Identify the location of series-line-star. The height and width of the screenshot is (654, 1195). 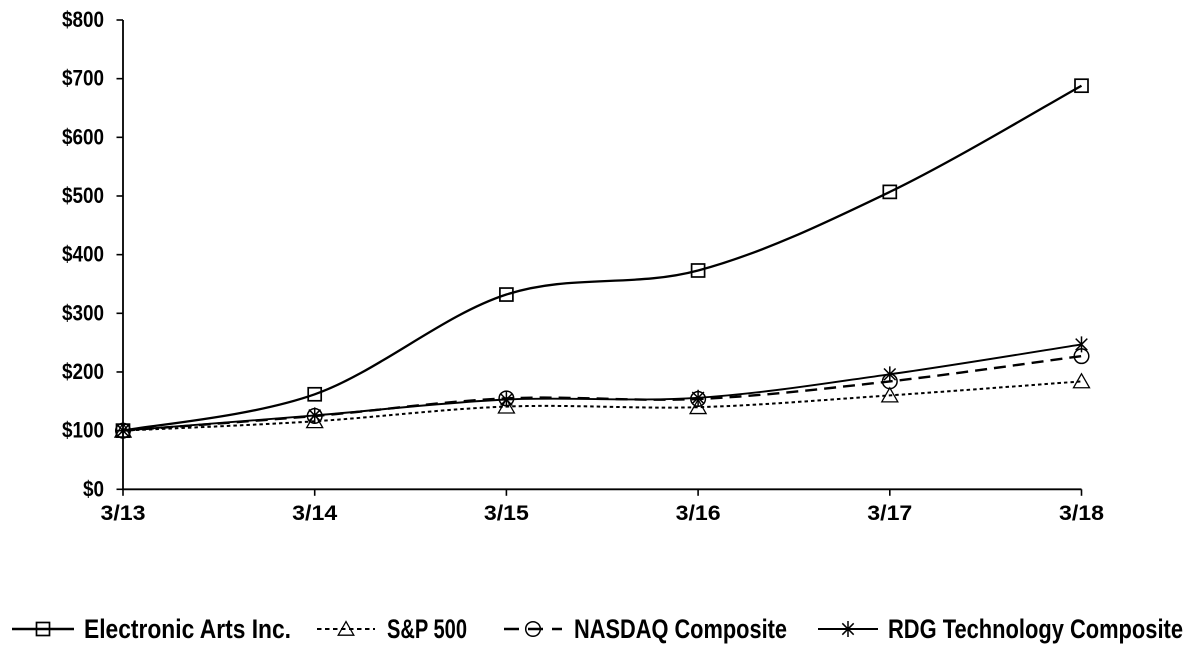
(602, 387).